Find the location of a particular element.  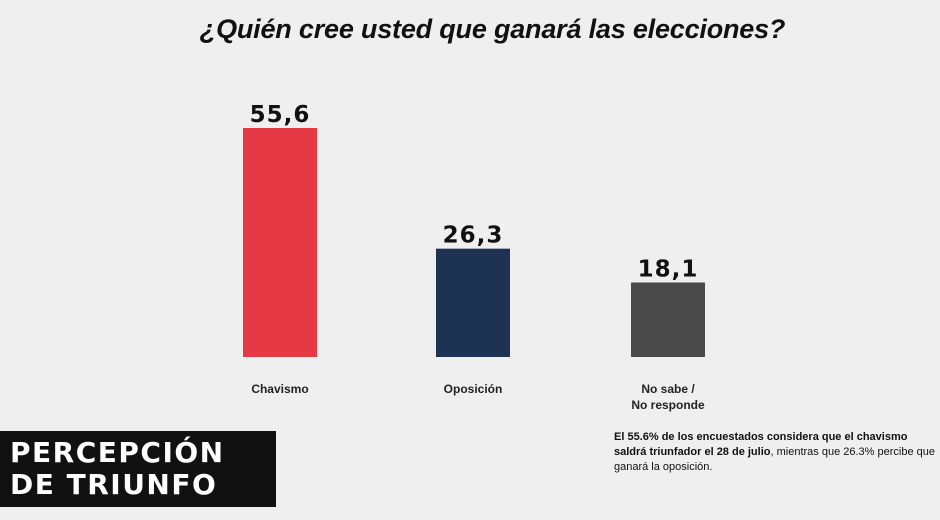

category-label-2: No sabe / No responde is located at coordinates (668, 397).